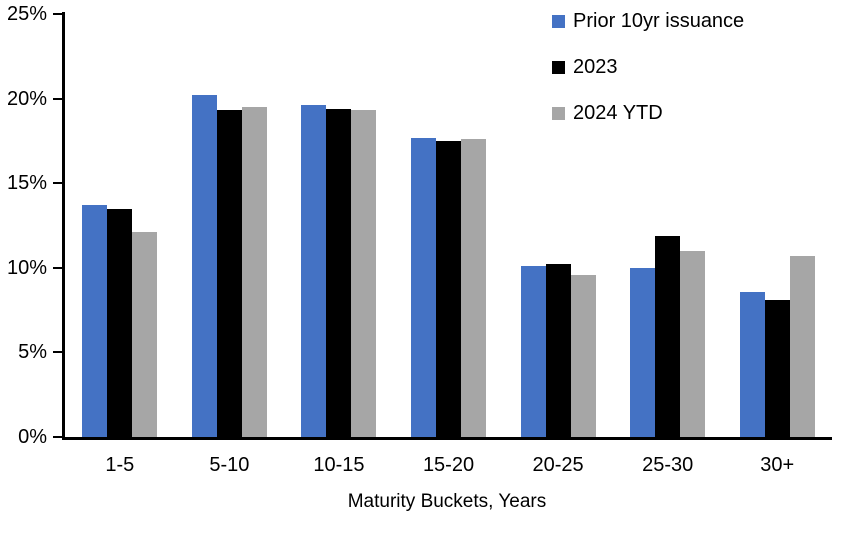 This screenshot has height=534, width=852. I want to click on y-tick-label-0: 0%, so click(32, 437).